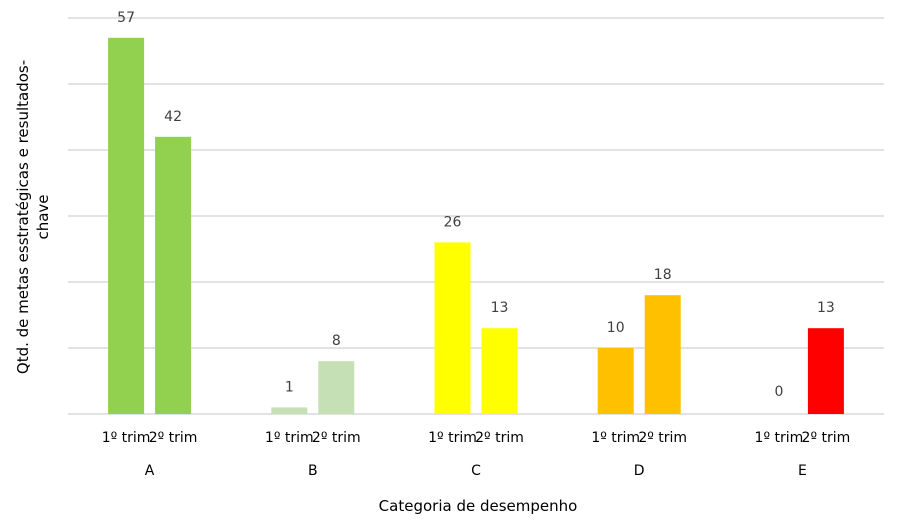 Image resolution: width=898 pixels, height=527 pixels. What do you see at coordinates (639, 471) in the screenshot?
I see `x-category-label: D` at bounding box center [639, 471].